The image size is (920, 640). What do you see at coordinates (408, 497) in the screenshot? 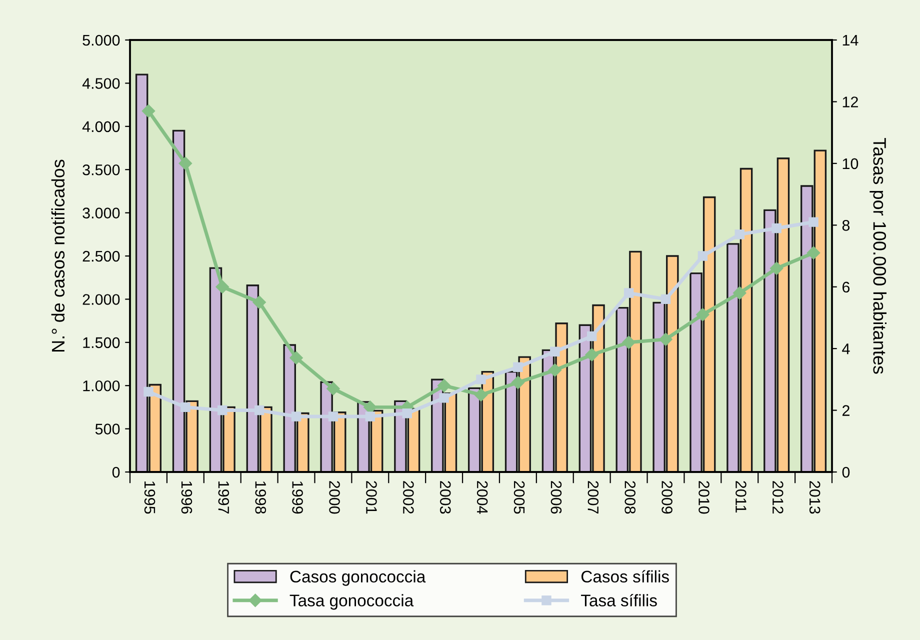
I see `x-tick-label: 2002` at bounding box center [408, 497].